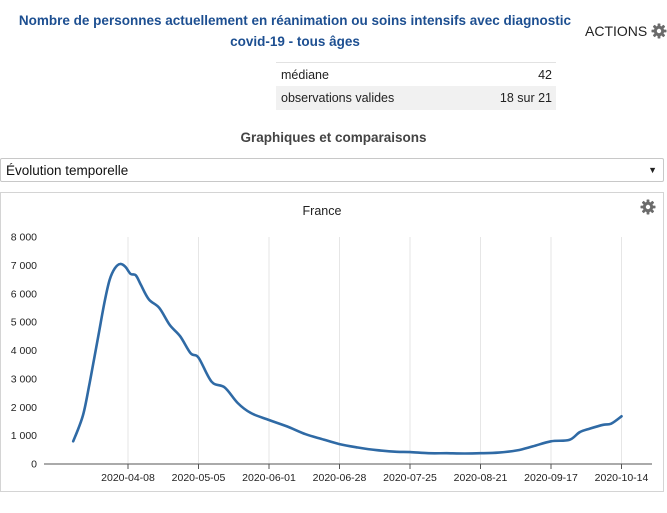 The width and height of the screenshot is (667, 513). I want to click on x-tick-label: 2020-10-14, so click(622, 478).